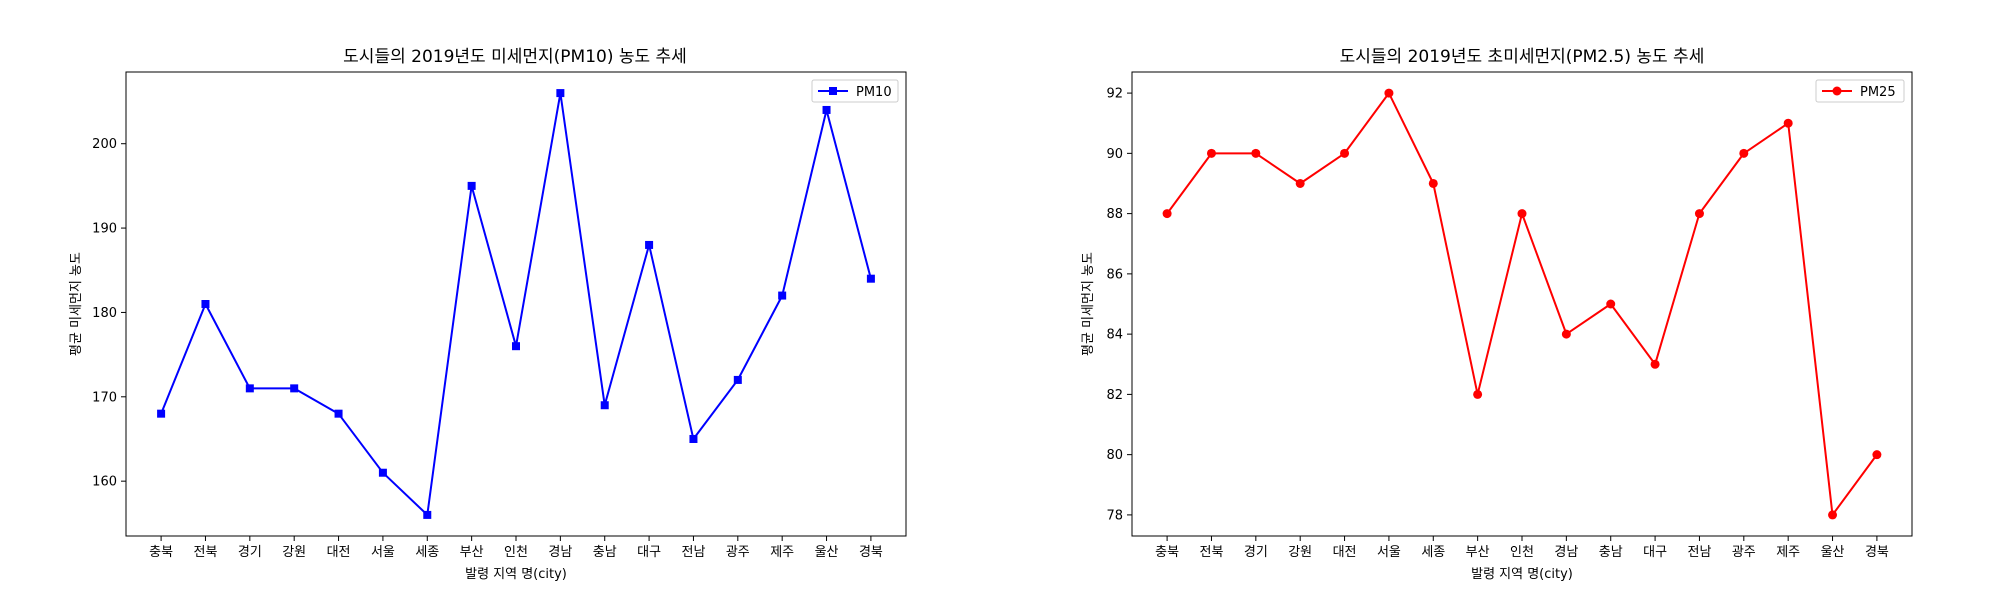 This screenshot has height=600, width=2000. I want to click on y-tick-label: 84, so click(1114, 335).